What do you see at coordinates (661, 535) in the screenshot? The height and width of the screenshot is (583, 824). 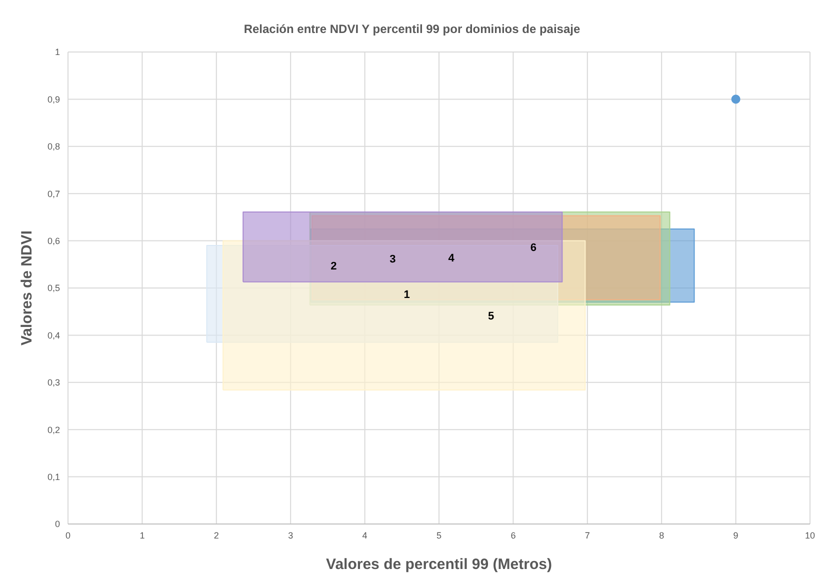 I see `x-tick-label: 8` at bounding box center [661, 535].